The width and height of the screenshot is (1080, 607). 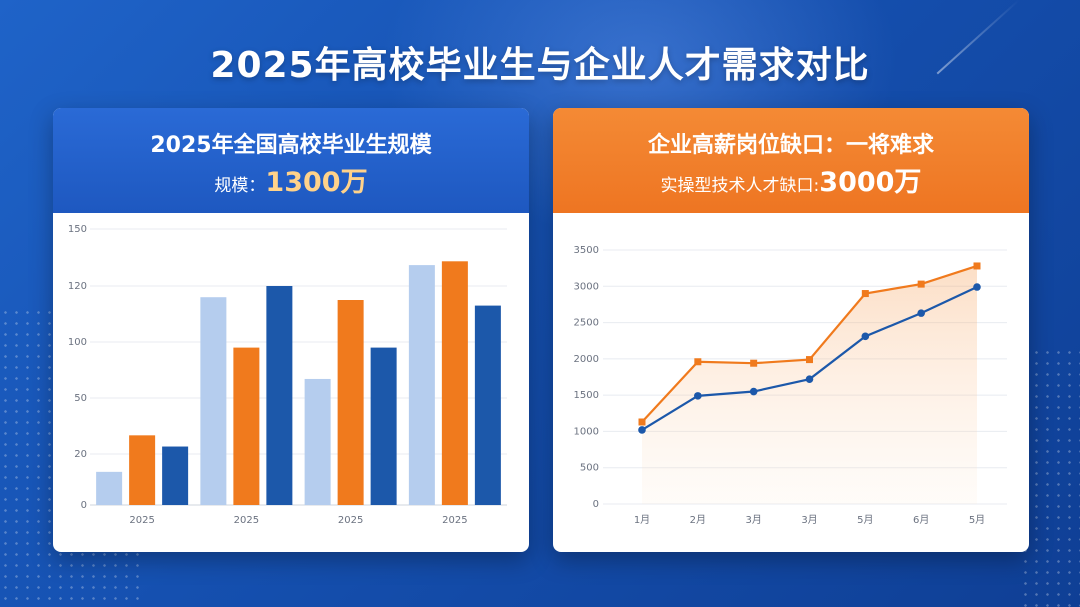 I want to click on line-y-tick-label: 500, so click(x=589, y=468).